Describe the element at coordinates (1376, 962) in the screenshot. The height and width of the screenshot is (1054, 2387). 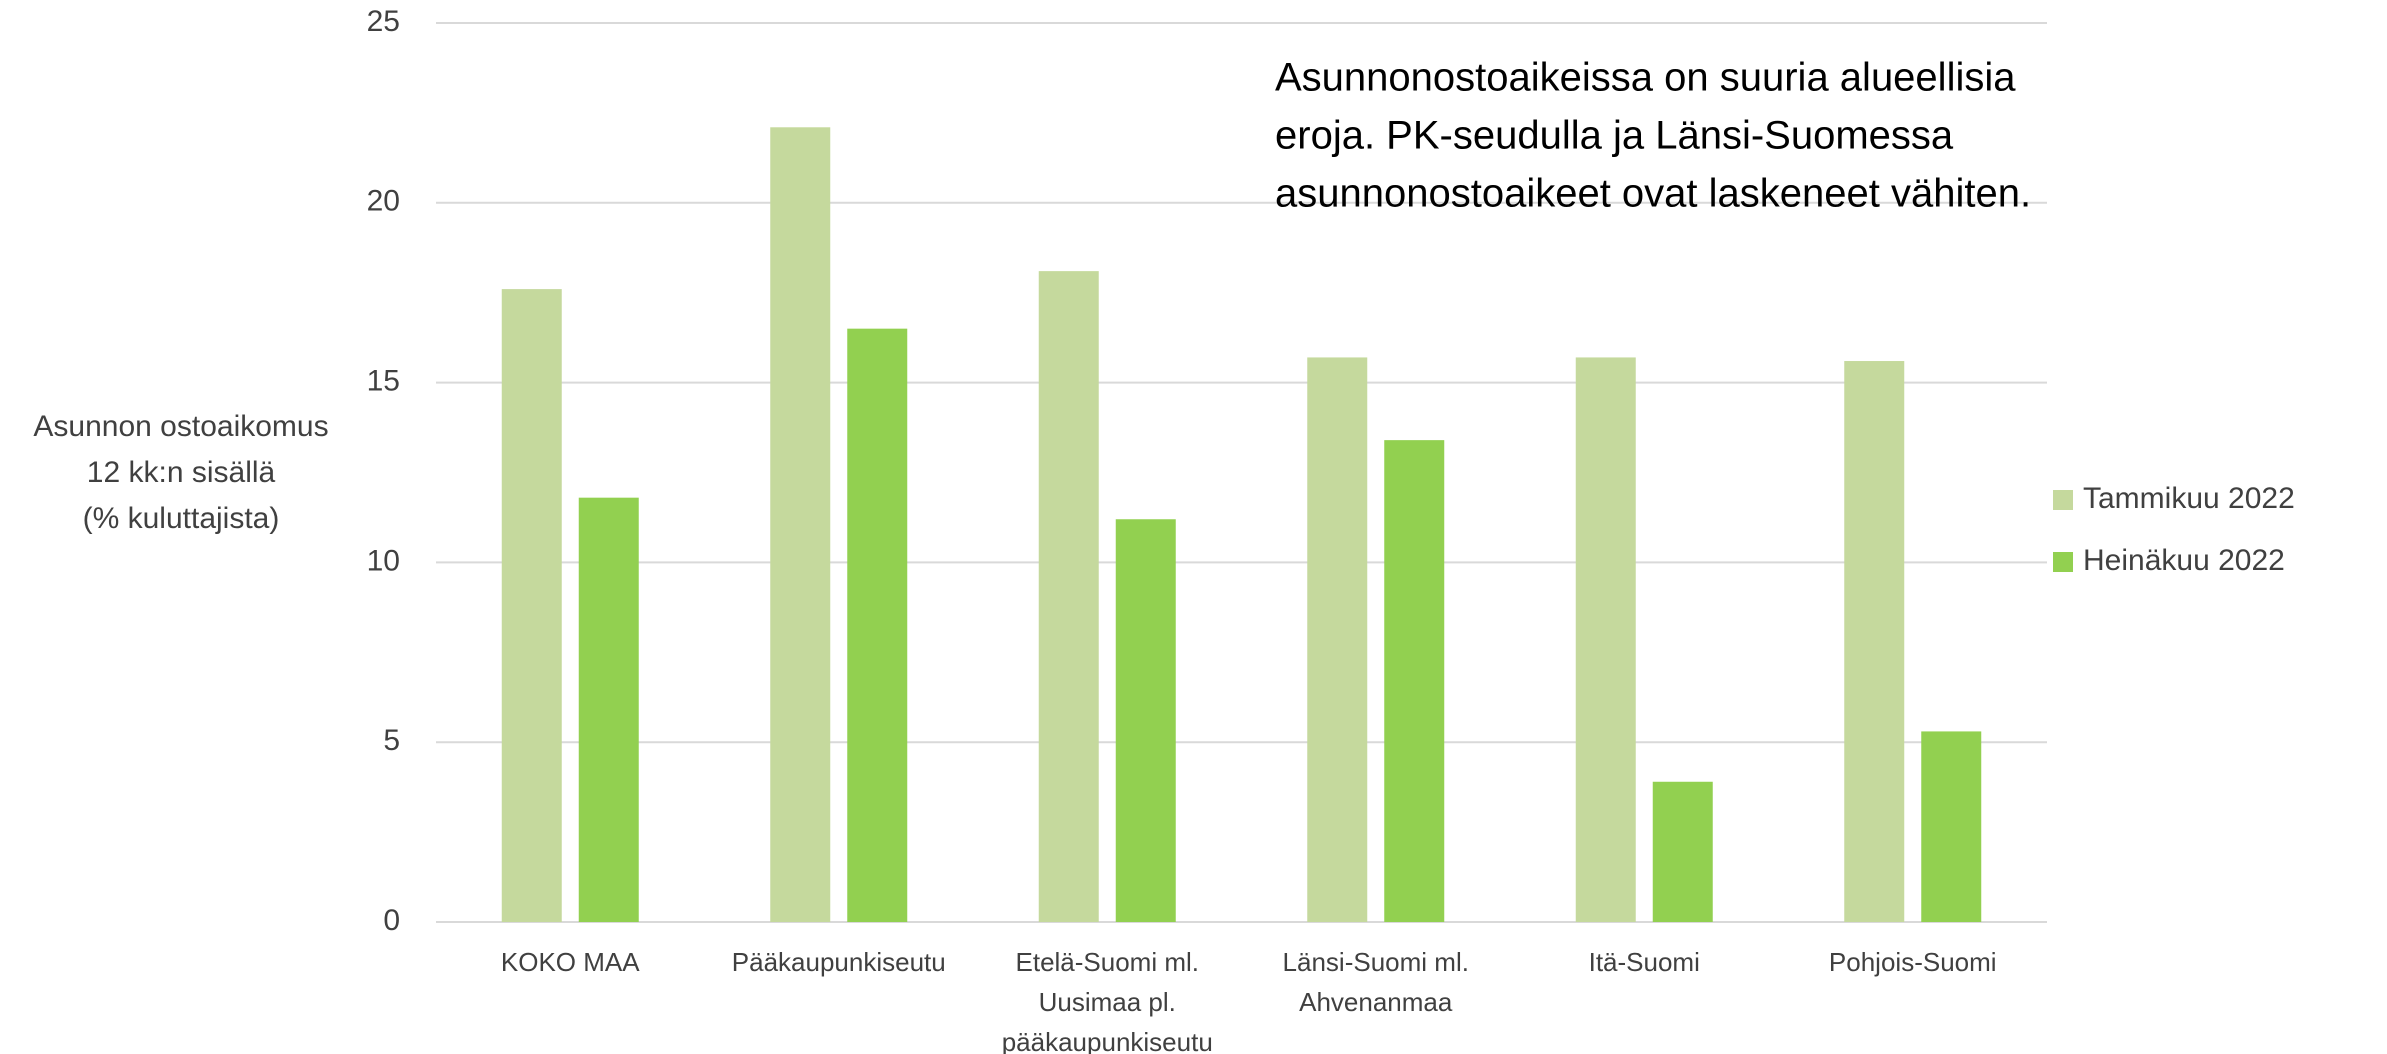
I see `x-tick-label: Länsi-Suomi ml.` at that location.